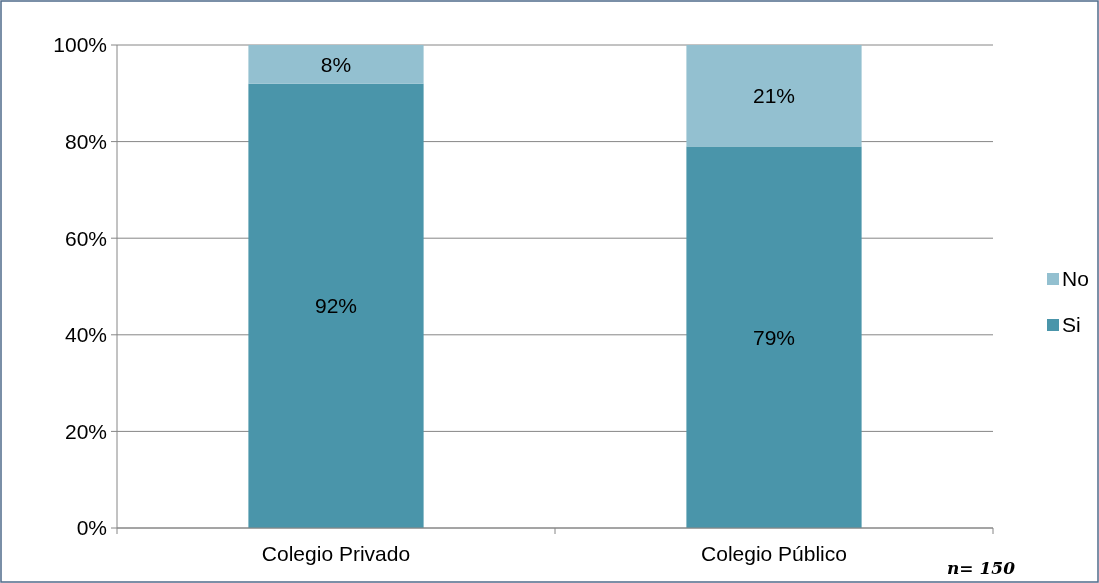 The image size is (1099, 583). I want to click on data-label: 79%, so click(774, 337).